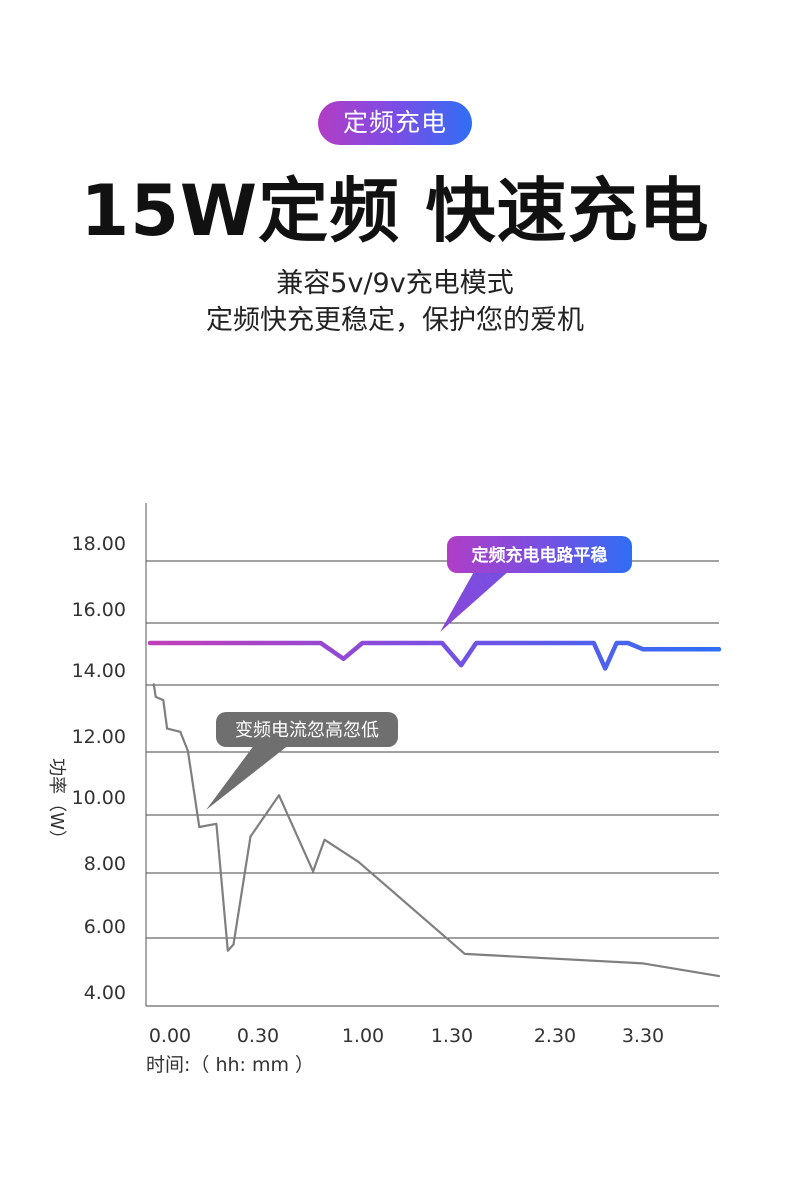  Describe the element at coordinates (248, 777) in the screenshot. I see `variable-callout-pointer` at that location.